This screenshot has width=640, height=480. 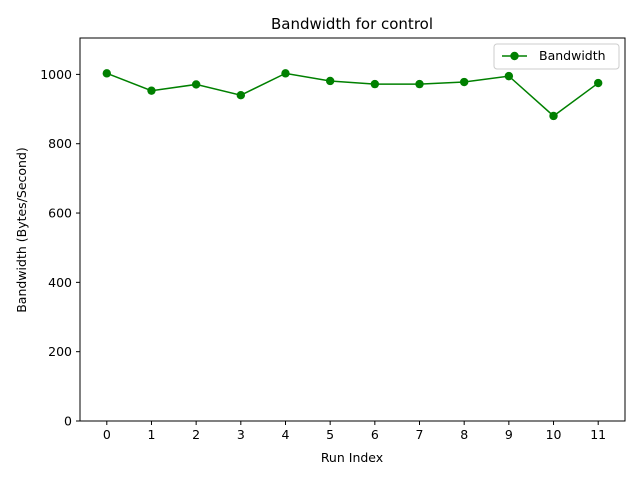 I want to click on x-tick-label: 10, so click(x=554, y=434).